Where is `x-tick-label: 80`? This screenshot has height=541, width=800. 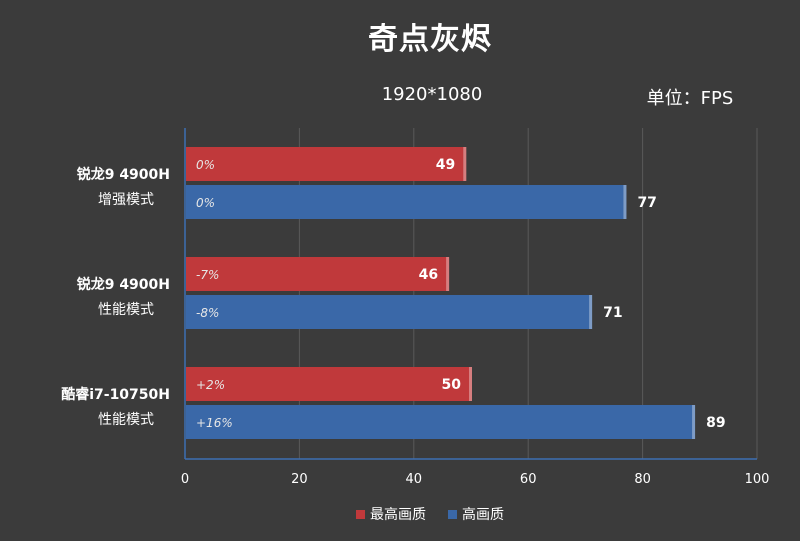 x-tick-label: 80 is located at coordinates (642, 479).